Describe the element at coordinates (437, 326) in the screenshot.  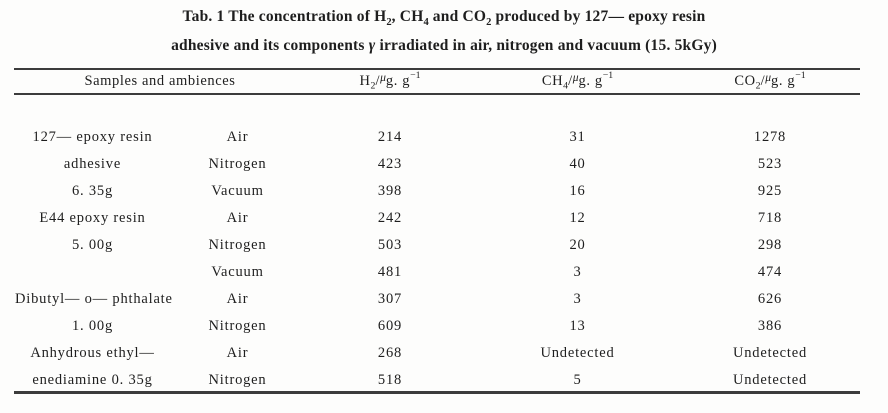
I see `table-row: 1. 00g Nitrogen 609 13 386` at that location.